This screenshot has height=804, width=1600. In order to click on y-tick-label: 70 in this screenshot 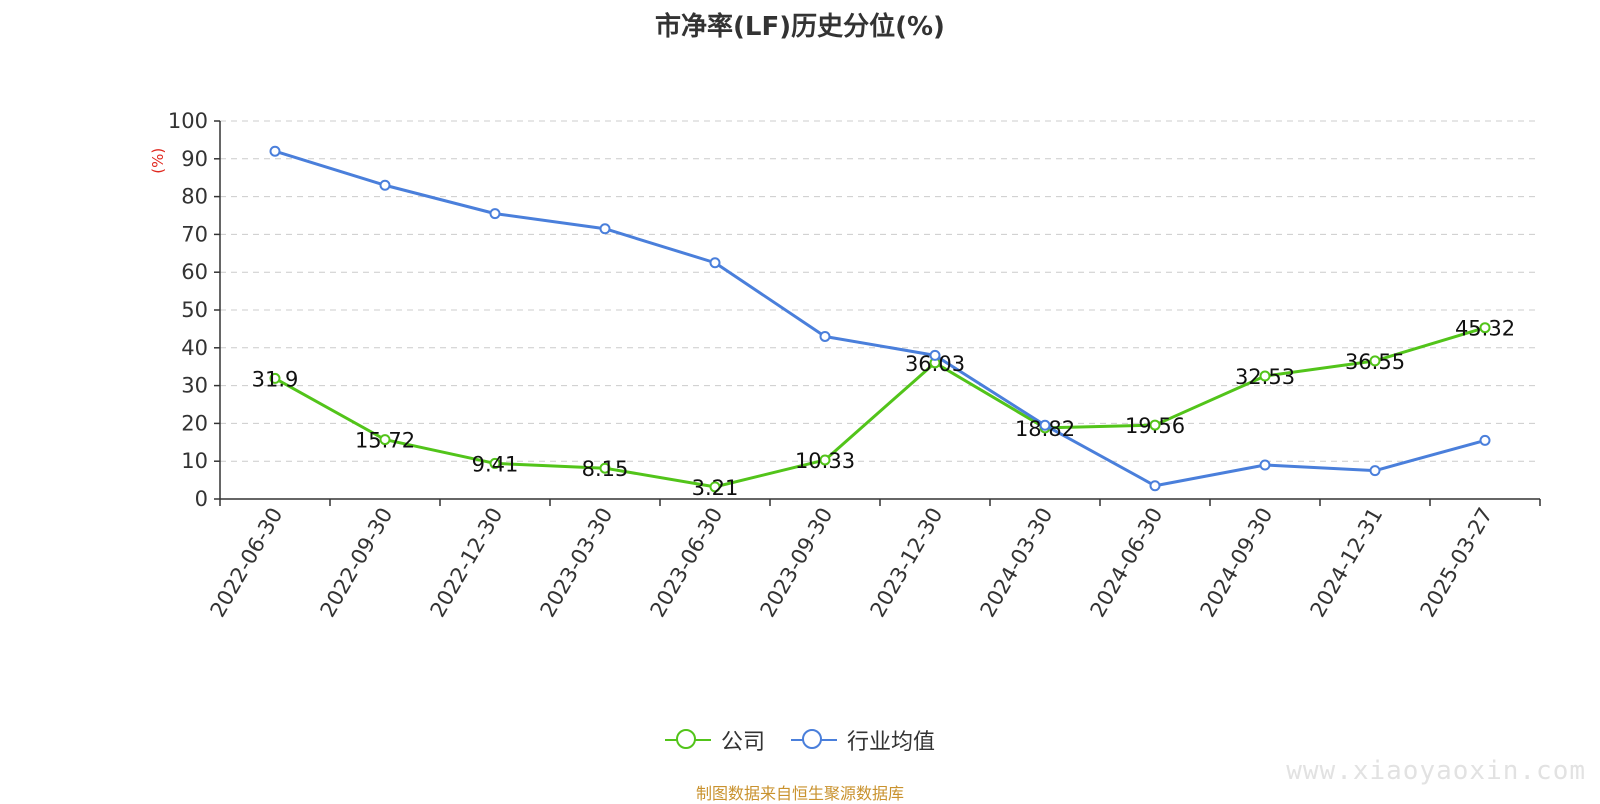, I will do `click(194, 234)`.